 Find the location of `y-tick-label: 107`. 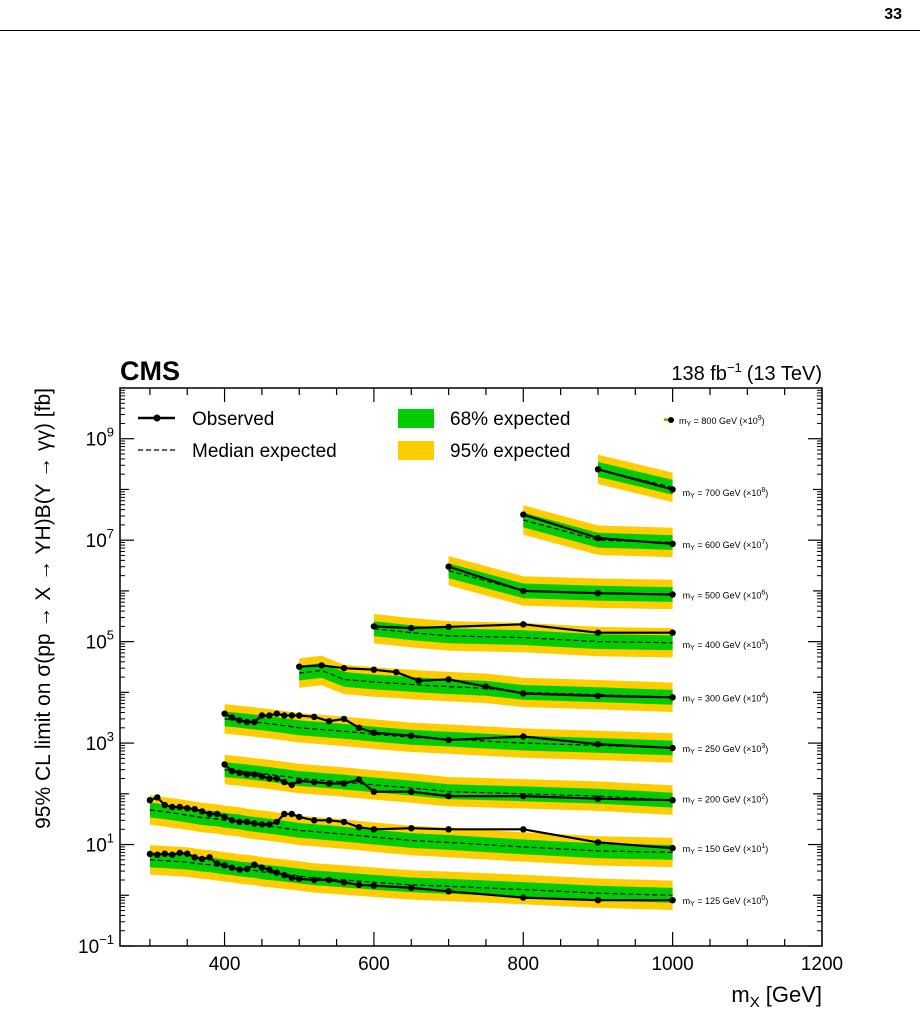

y-tick-label: 107 is located at coordinates (100, 539).